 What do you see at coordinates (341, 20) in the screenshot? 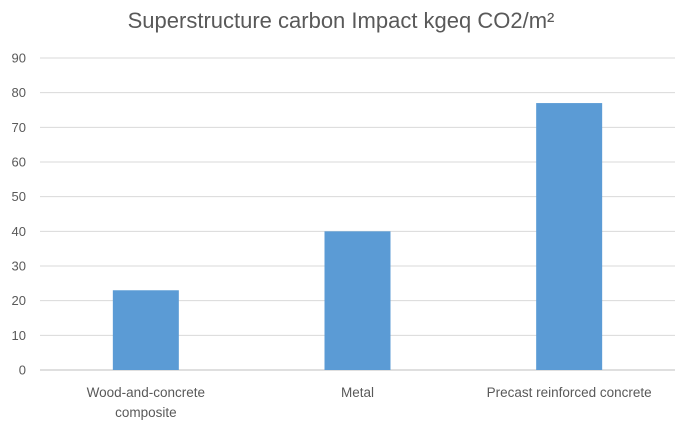
I see `chart-title: Superstructure carbon Impact kgeq CO2/m²` at bounding box center [341, 20].